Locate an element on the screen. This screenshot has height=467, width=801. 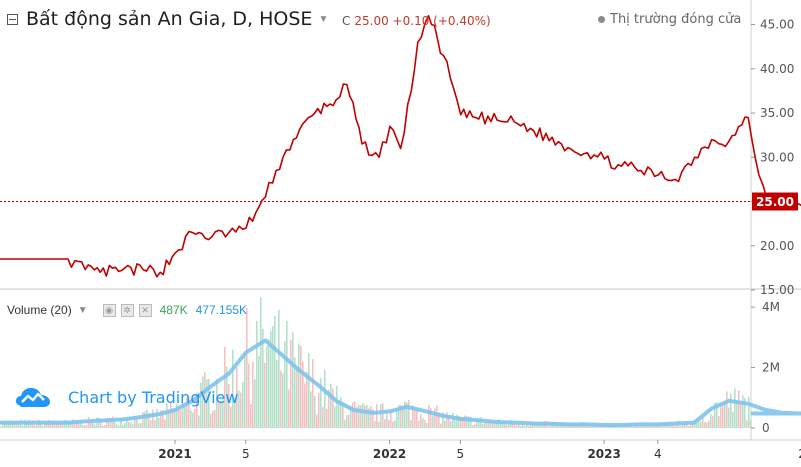
volume-axis: 0 2M 4M is located at coordinates (765, 367).